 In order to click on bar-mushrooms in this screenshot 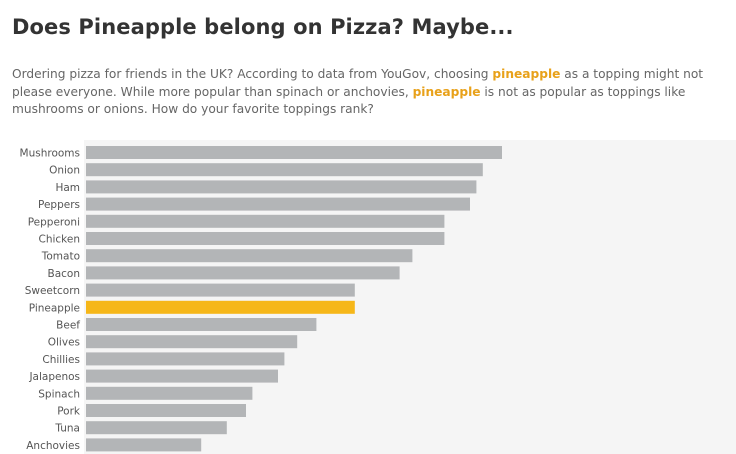, I will do `click(294, 152)`.